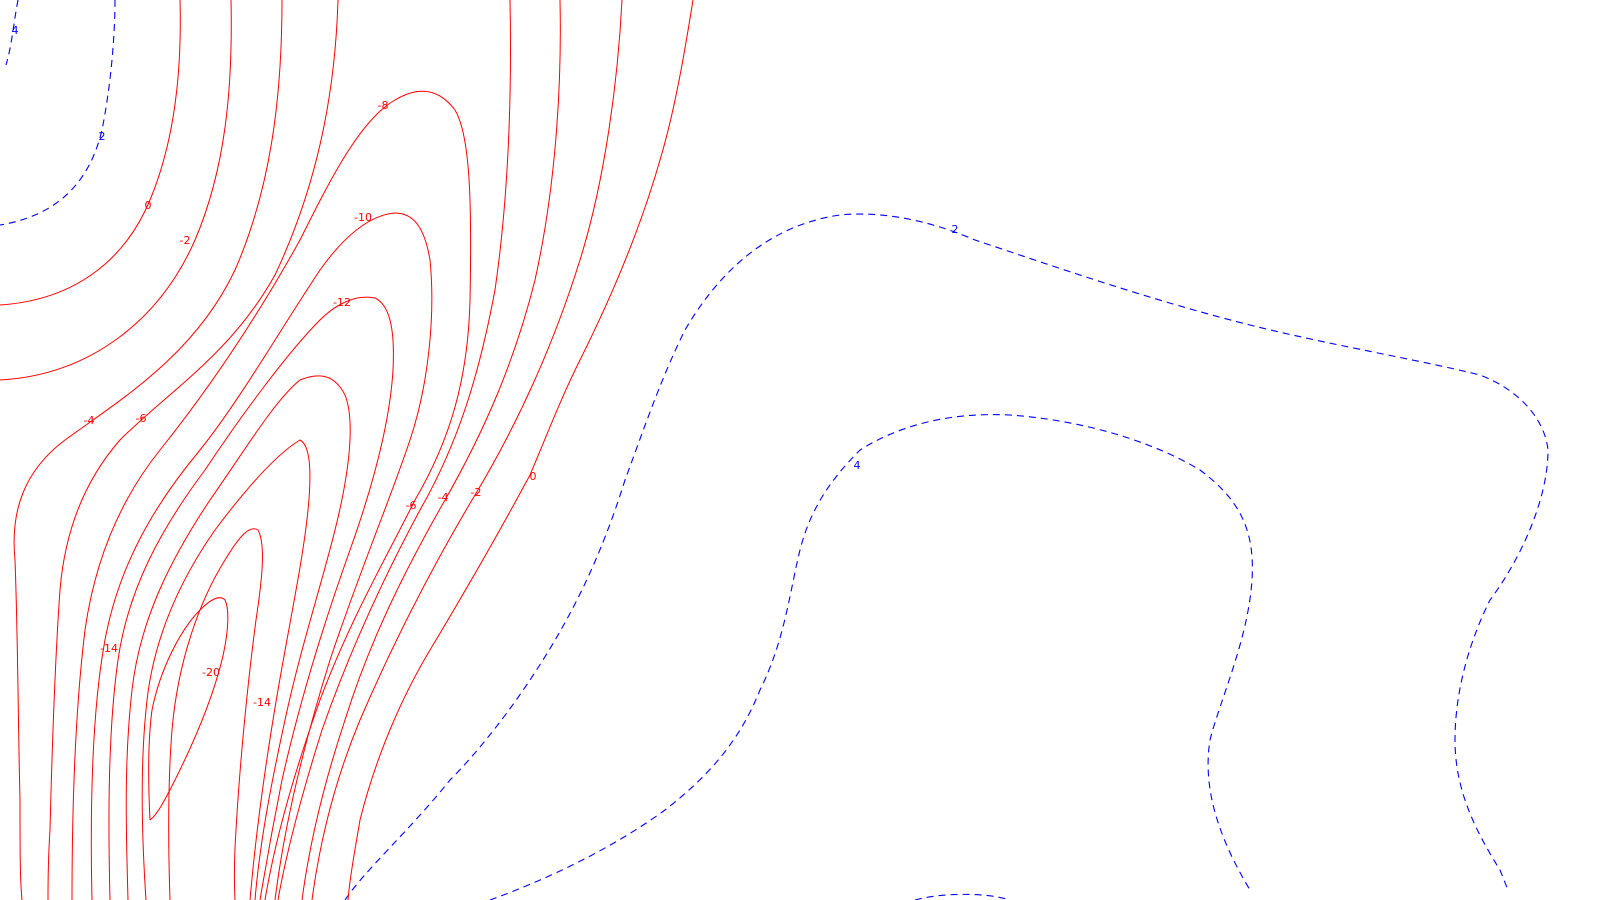  I want to click on contour-line-0-upper, so click(90, 153).